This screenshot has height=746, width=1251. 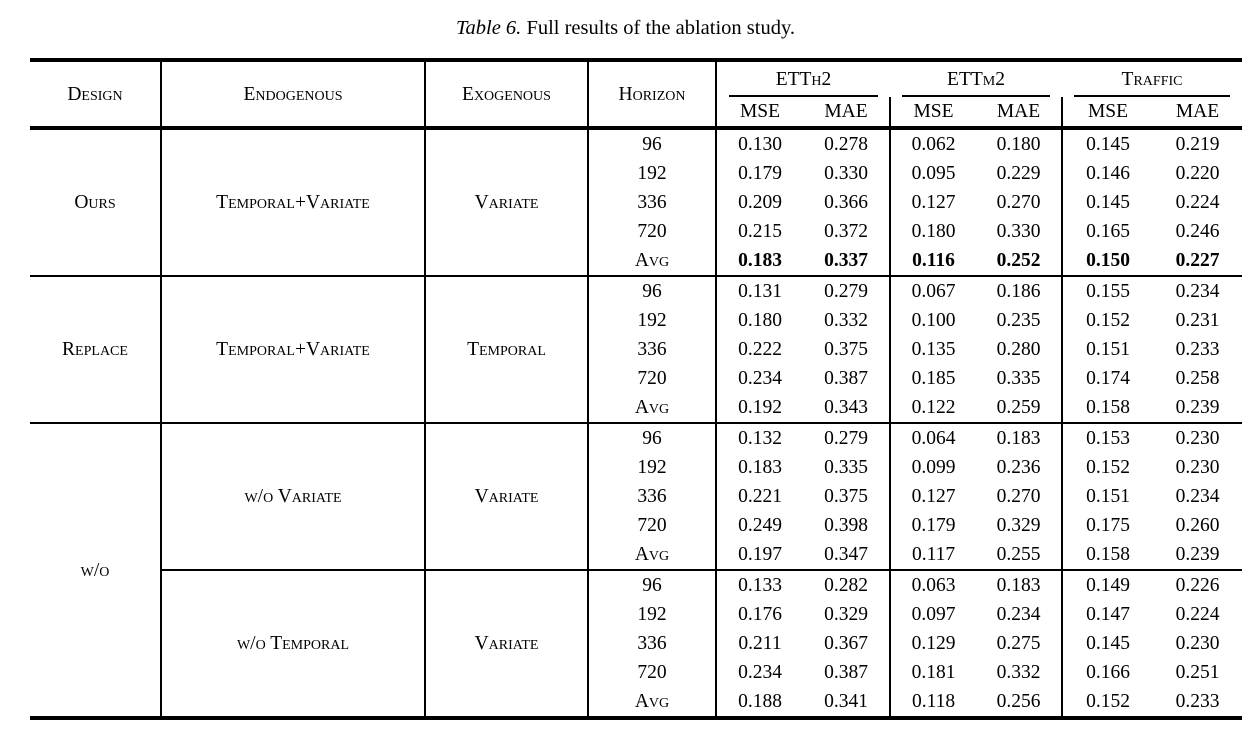 What do you see at coordinates (847, 584) in the screenshot?
I see `value-cell: 0.282` at bounding box center [847, 584].